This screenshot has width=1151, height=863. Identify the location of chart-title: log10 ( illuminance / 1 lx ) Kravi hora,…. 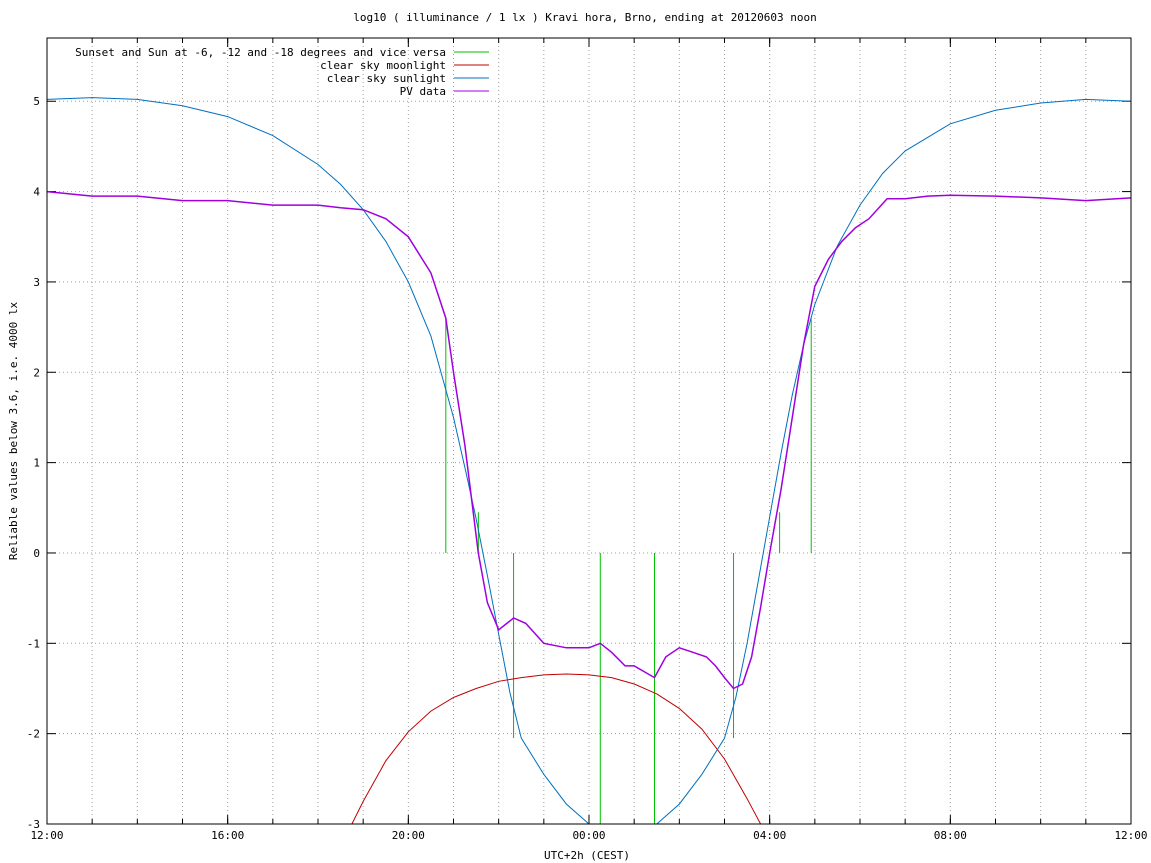
(585, 17).